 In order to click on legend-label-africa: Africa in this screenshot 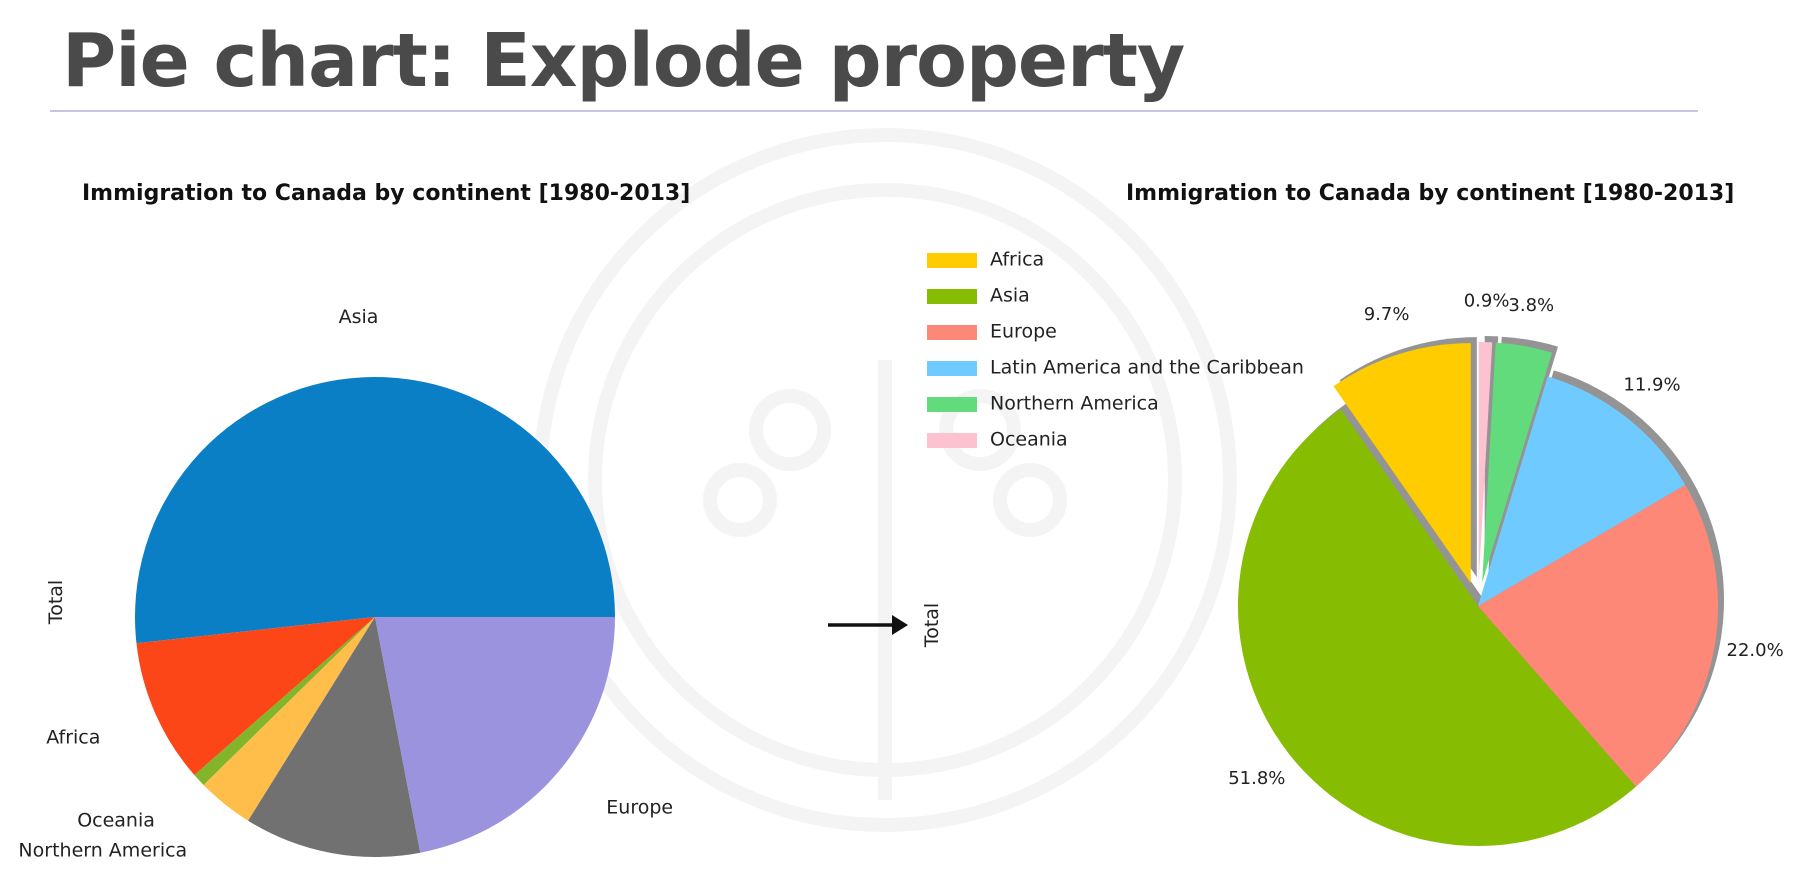, I will do `click(1017, 260)`.